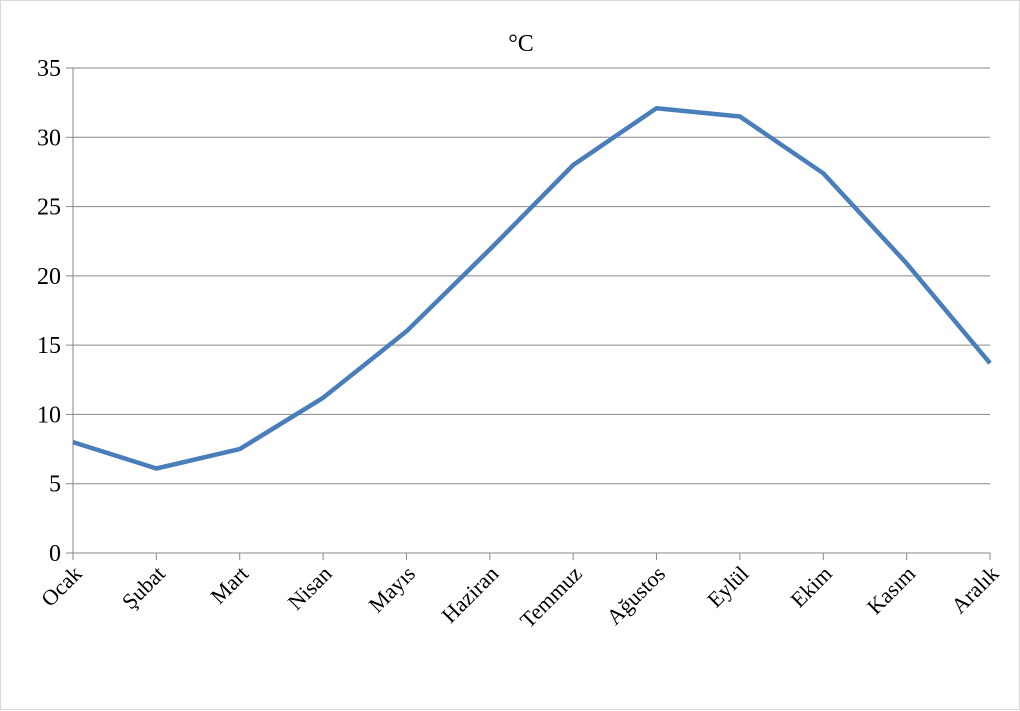 The height and width of the screenshot is (711, 1020). Describe the element at coordinates (810, 586) in the screenshot. I see `x-tick-label: Ekim` at that location.